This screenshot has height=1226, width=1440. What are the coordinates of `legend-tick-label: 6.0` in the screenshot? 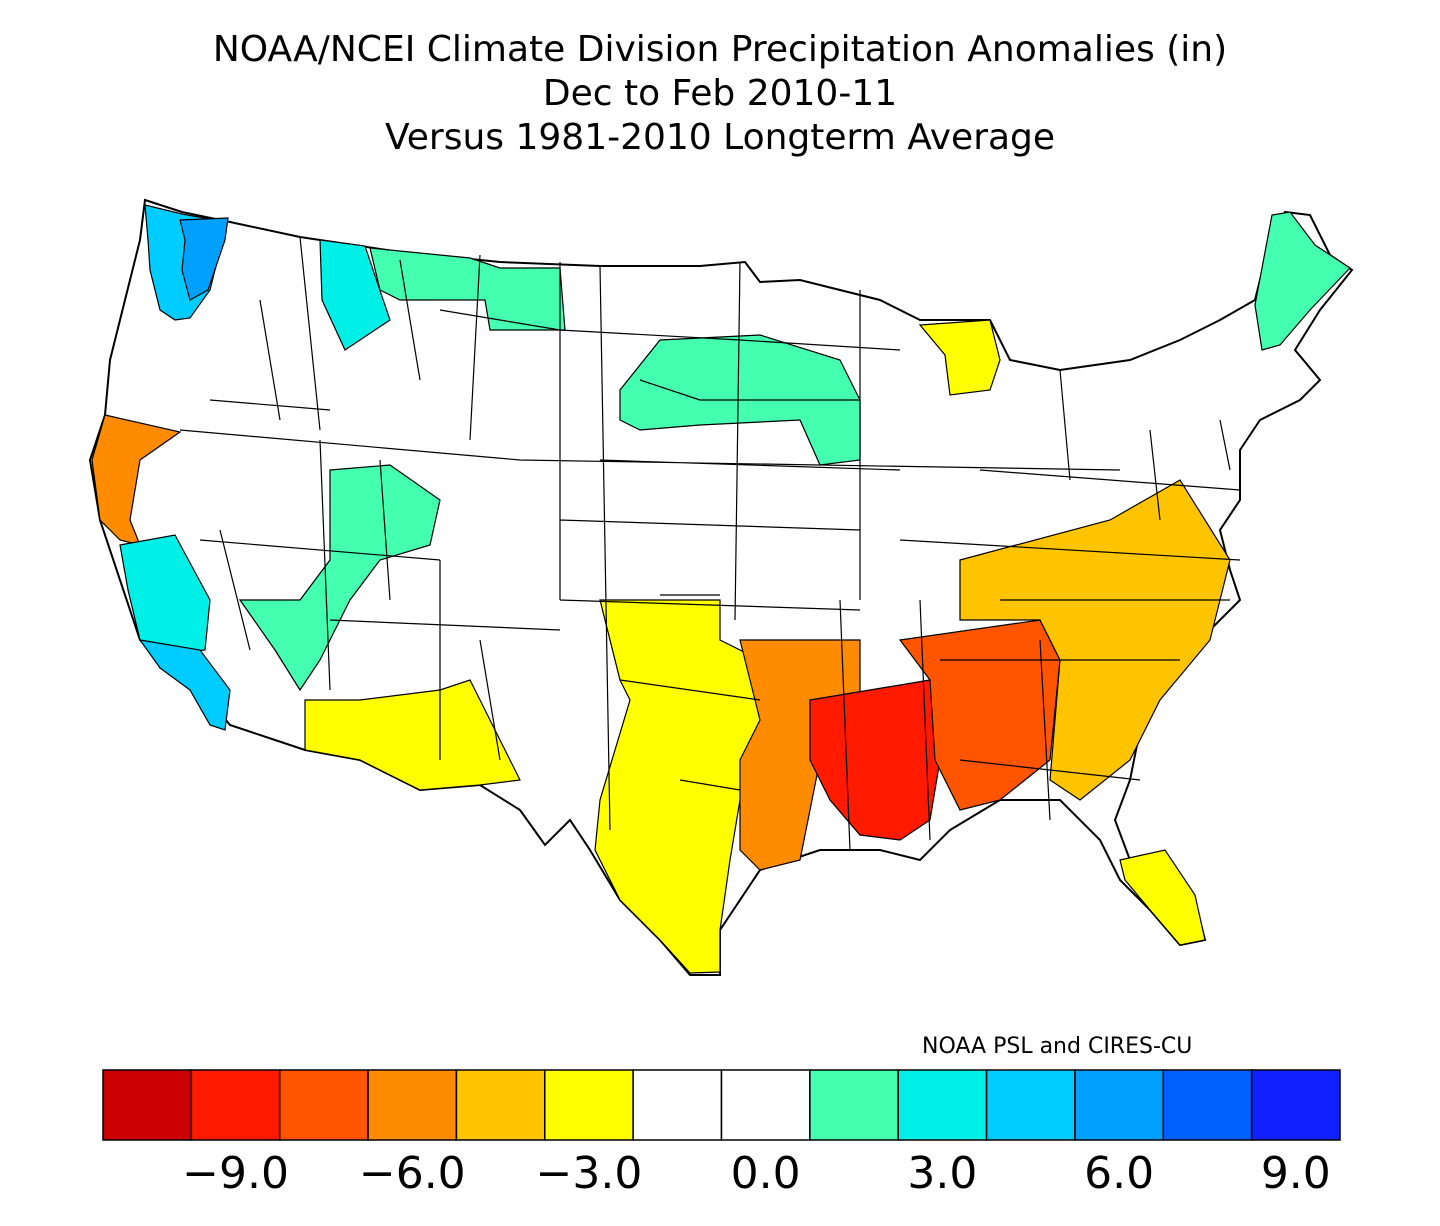 It's located at (1119, 1173).